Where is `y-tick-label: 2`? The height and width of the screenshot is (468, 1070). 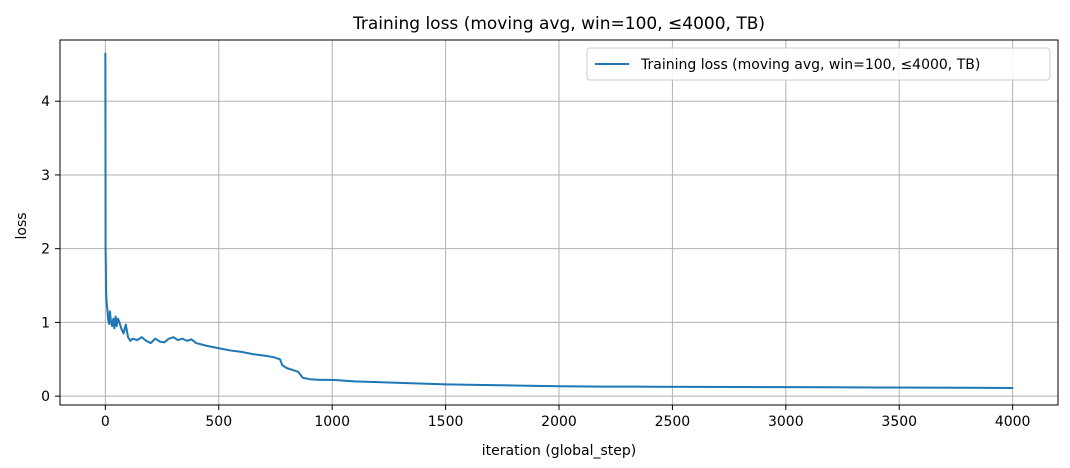 y-tick-label: 2 is located at coordinates (45, 250).